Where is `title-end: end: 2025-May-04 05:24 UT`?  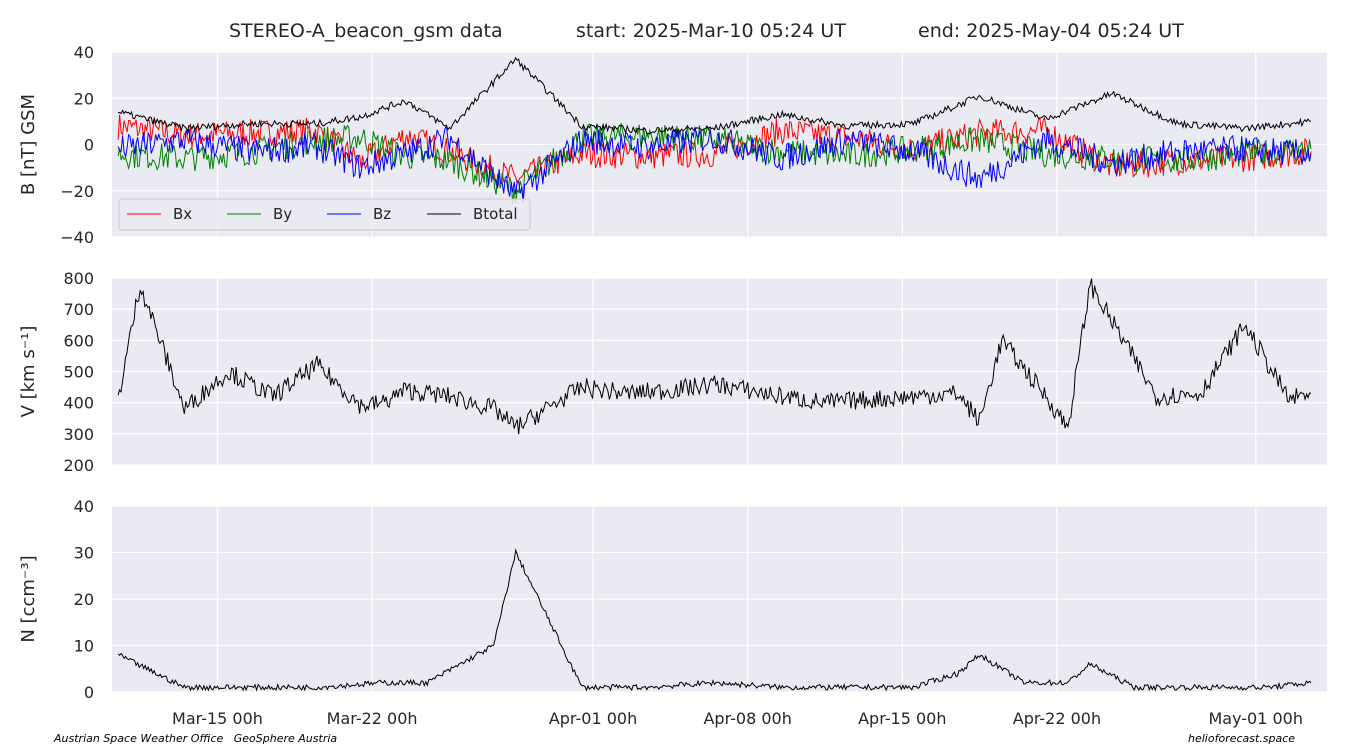
title-end: end: 2025-May-04 05:24 UT is located at coordinates (1051, 31).